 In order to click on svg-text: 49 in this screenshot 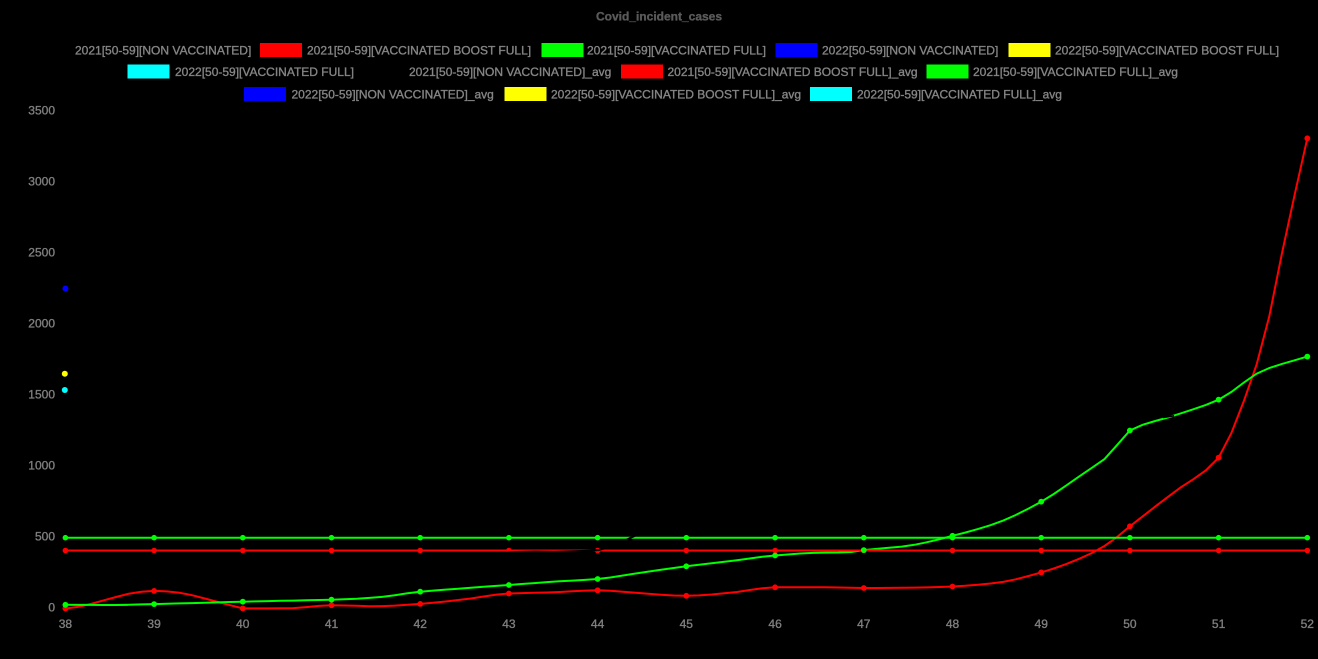, I will do `click(1042, 624)`.